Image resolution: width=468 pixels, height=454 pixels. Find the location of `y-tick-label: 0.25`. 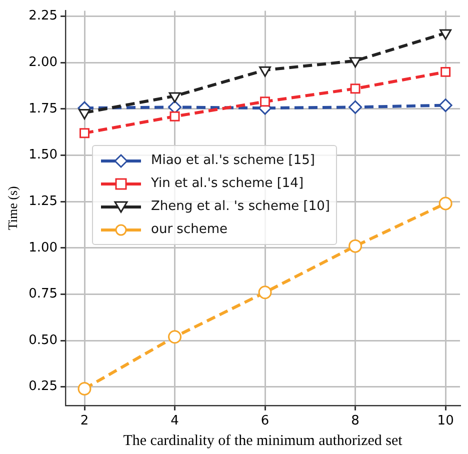

y-tick-label: 0.25 is located at coordinates (43, 386).